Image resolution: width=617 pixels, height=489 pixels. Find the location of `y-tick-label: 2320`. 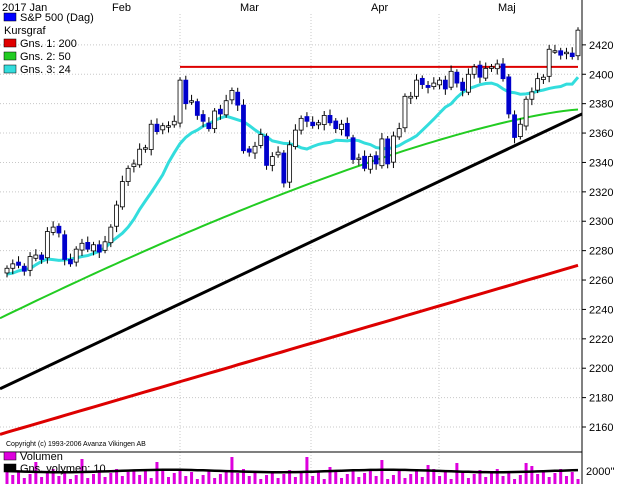

y-tick-label: 2320 is located at coordinates (601, 193).